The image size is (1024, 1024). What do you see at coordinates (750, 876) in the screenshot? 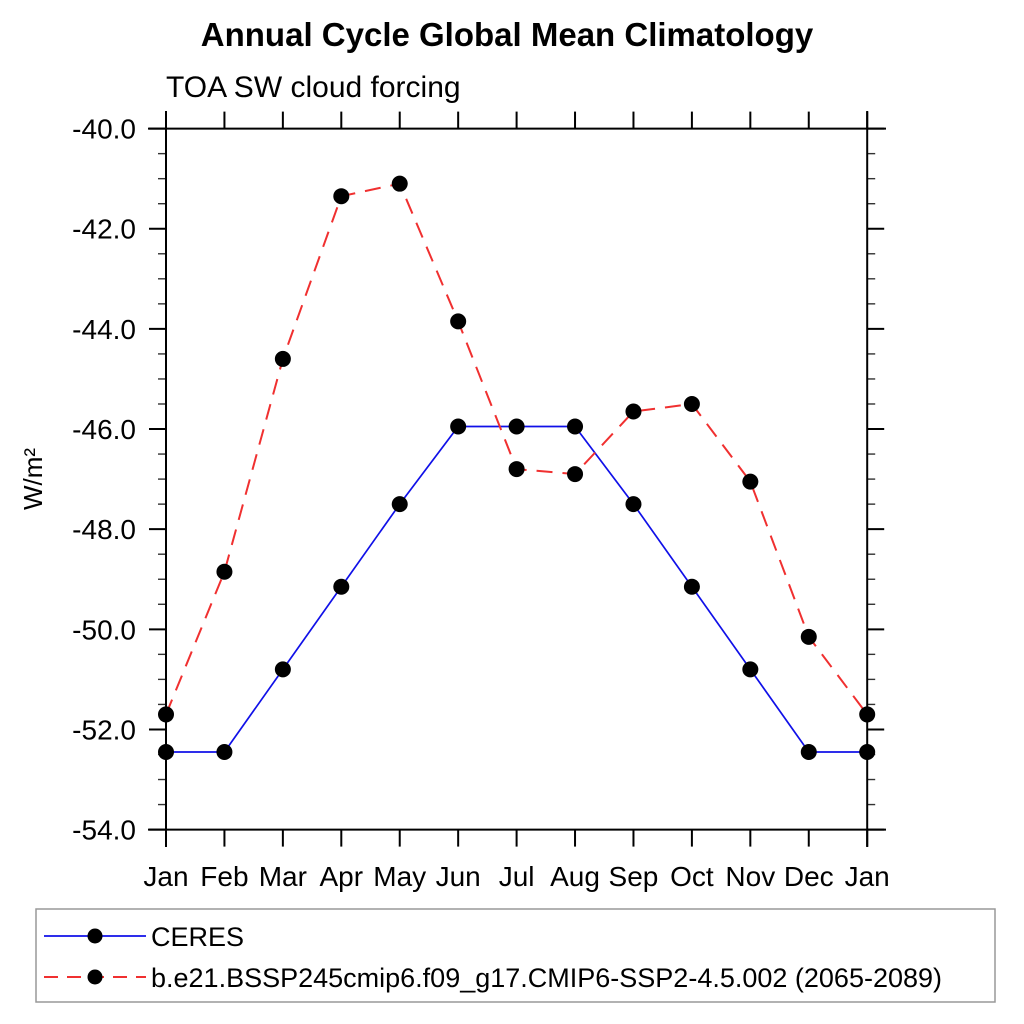
I see `x-tick-label: Nov` at bounding box center [750, 876].